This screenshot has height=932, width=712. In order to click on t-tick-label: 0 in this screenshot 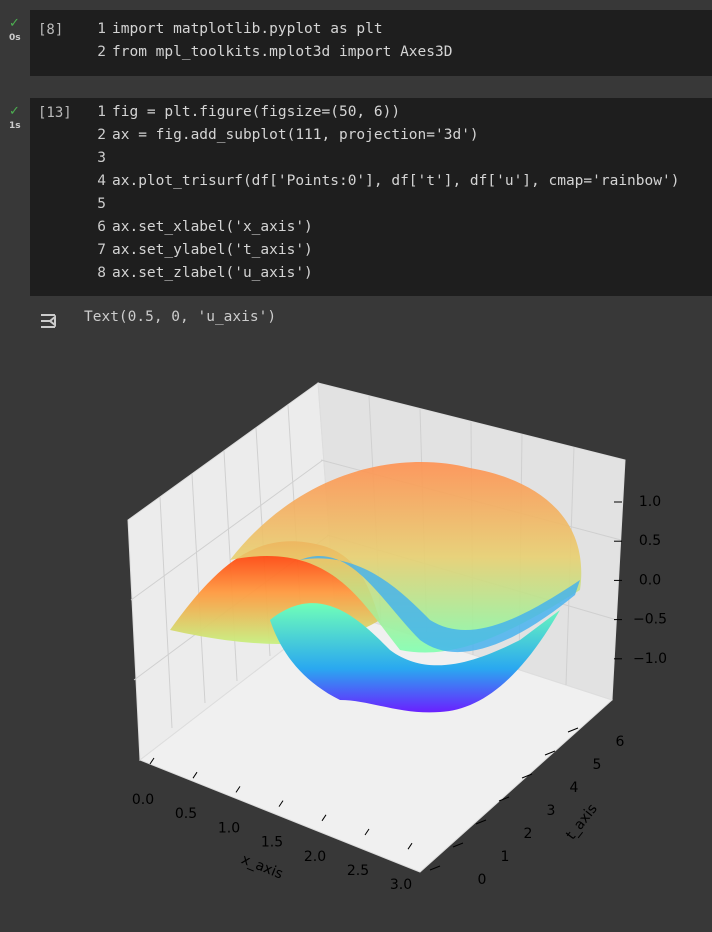, I will do `click(482, 880)`.